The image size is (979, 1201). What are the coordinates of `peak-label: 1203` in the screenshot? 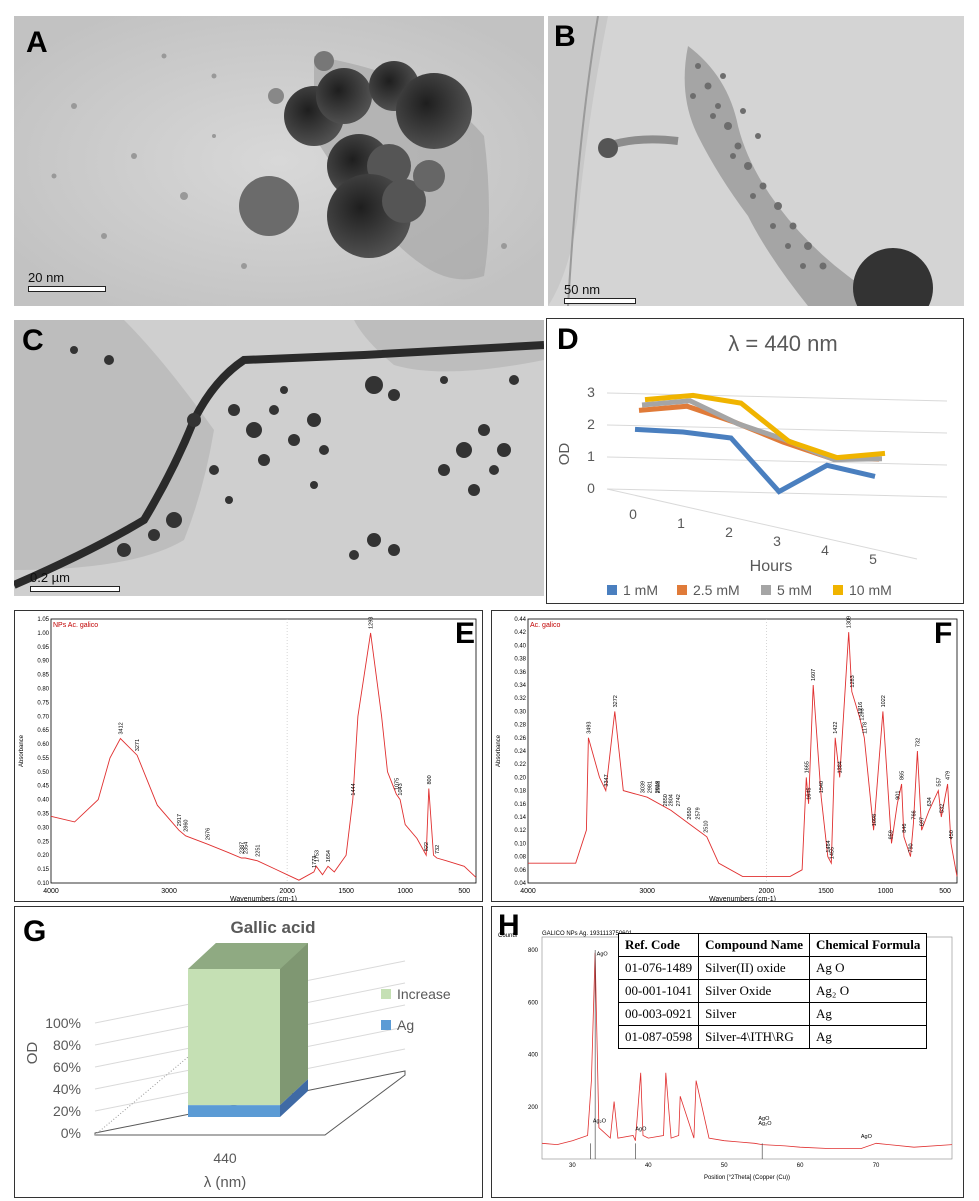 It's located at (862, 714).